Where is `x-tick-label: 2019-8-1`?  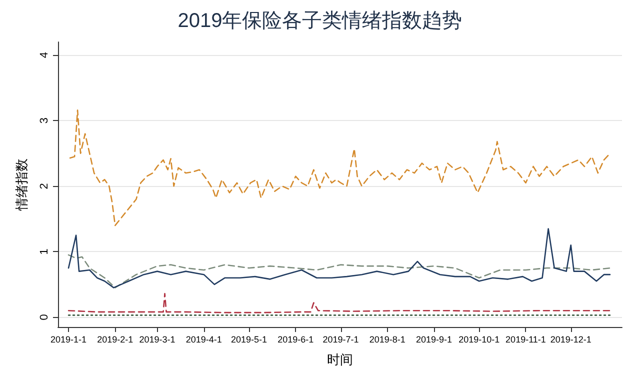 x-tick-label: 2019-8-1 is located at coordinates (387, 339).